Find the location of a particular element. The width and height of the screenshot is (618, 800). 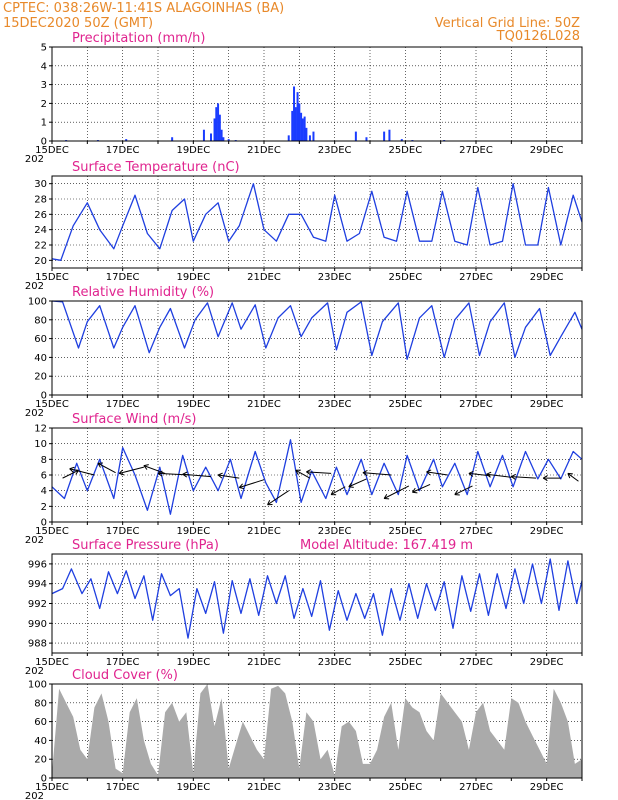

pressure-ytick-label: 996 is located at coordinates (37, 564).